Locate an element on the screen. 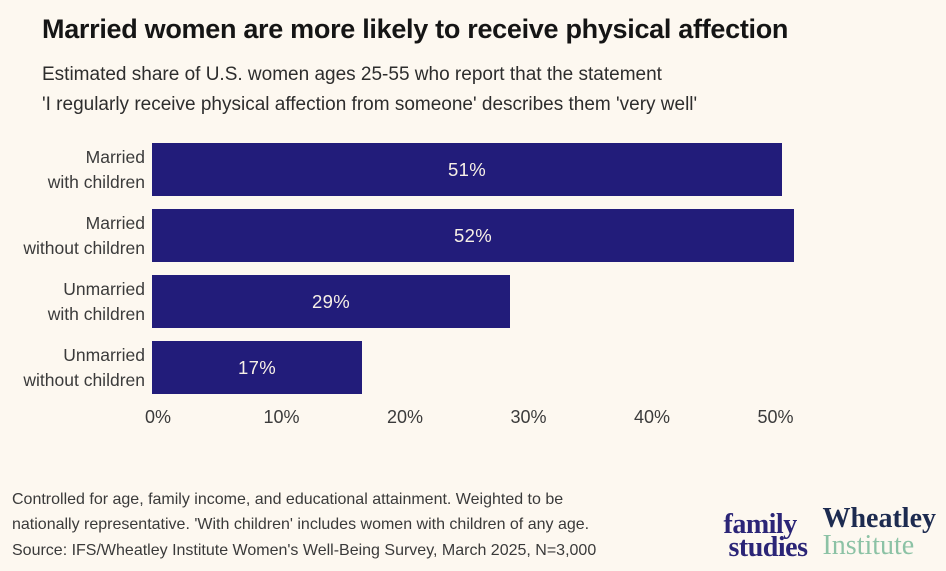 The image size is (946, 571). category-label: Married without children is located at coordinates (84, 235).